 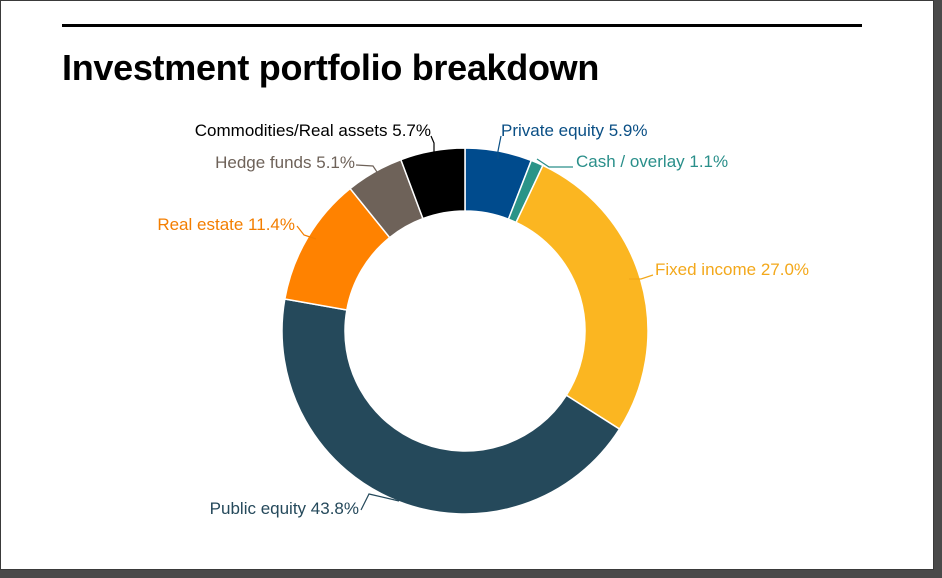 What do you see at coordinates (432, 183) in the screenshot?
I see `slice-commodities-real-assets` at bounding box center [432, 183].